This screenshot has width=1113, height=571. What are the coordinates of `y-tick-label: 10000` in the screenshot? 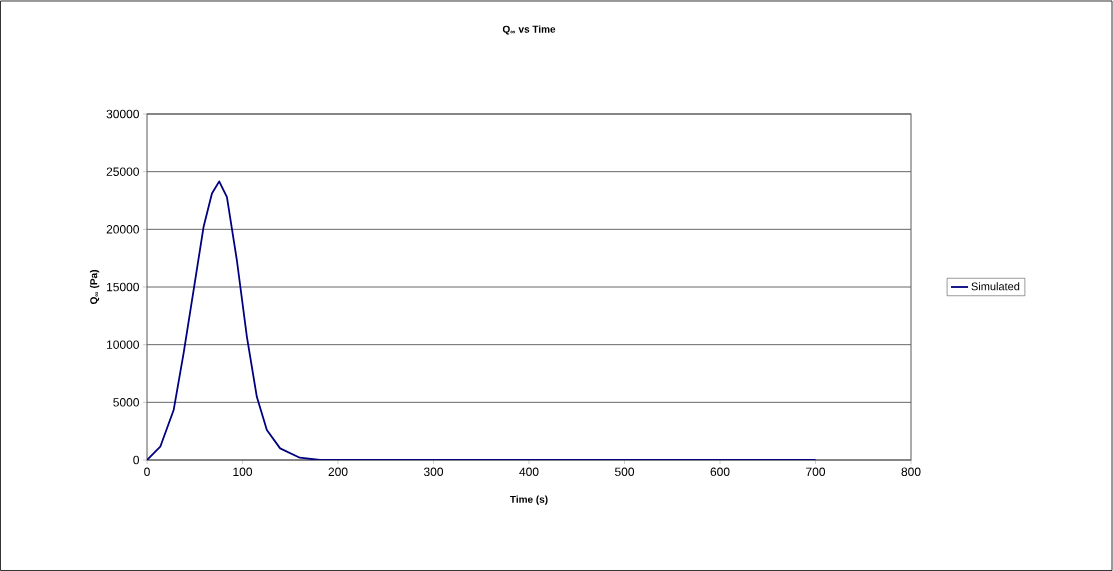 It's located at (123, 344).